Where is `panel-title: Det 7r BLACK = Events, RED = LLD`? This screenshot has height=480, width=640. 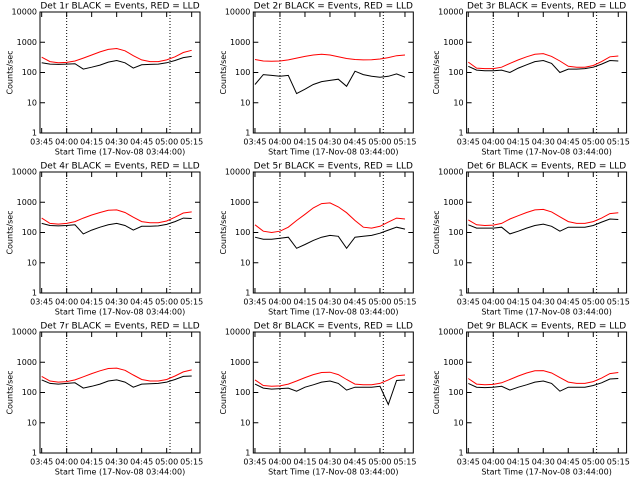
panel-title: Det 7r BLACK = Events, RED = LLD is located at coordinates (119, 327).